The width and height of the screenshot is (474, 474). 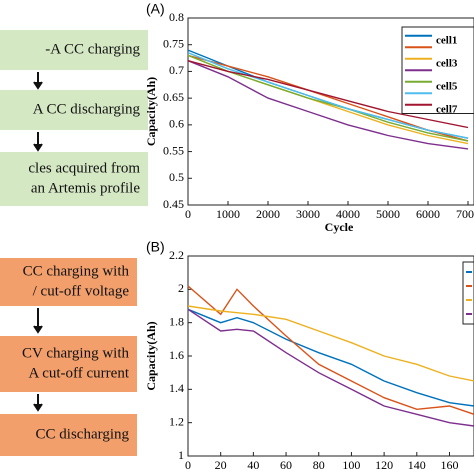 What do you see at coordinates (348, 214) in the screenshot?
I see `x-tick-label: 4000` at bounding box center [348, 214].